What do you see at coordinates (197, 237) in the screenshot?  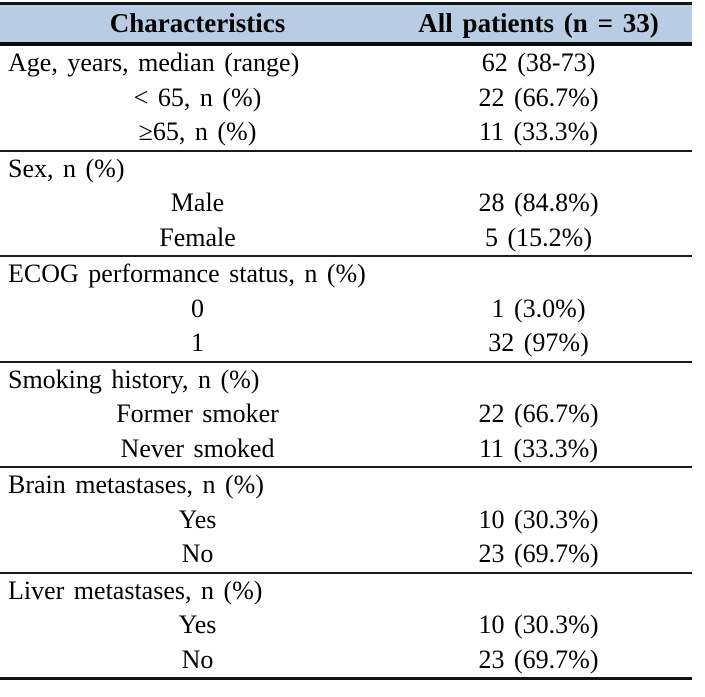 I see `row-label: Female` at bounding box center [197, 237].